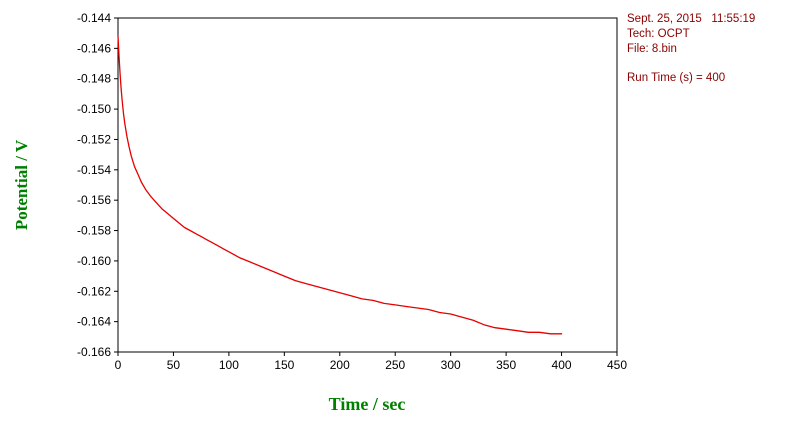  Describe the element at coordinates (94, 200) in the screenshot. I see `y-tick-label: -0.156` at that location.